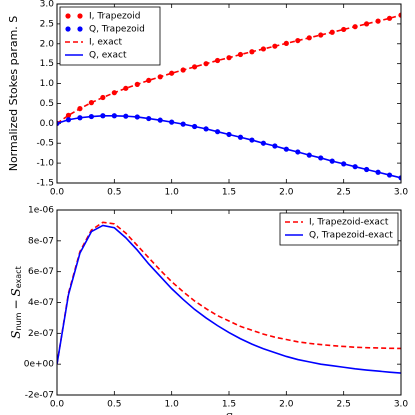  Describe the element at coordinates (47, 24) in the screenshot. I see `y-tick-label: 2.5` at that location.